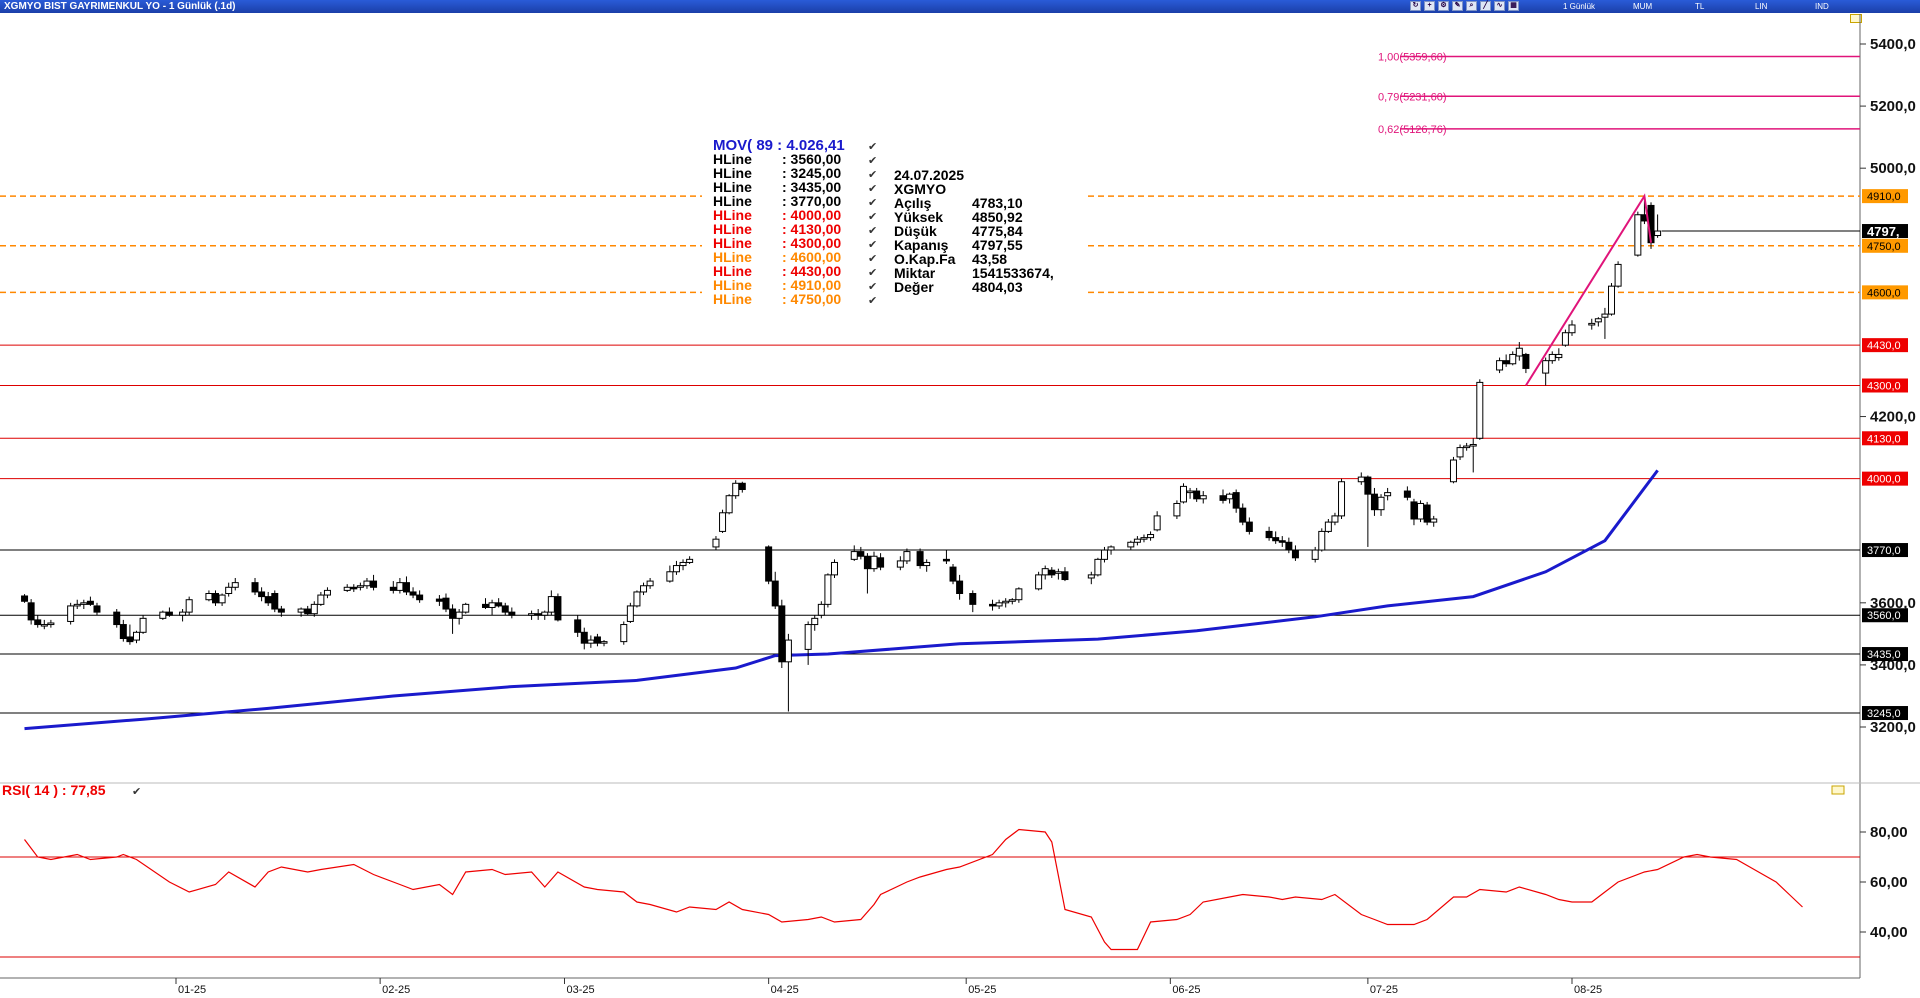 The image size is (1920, 998). What do you see at coordinates (1429, 6) in the screenshot?
I see `crosshair-icon: +` at bounding box center [1429, 6].